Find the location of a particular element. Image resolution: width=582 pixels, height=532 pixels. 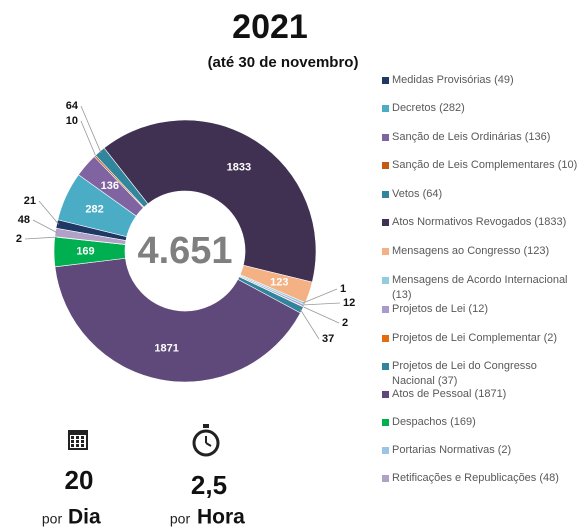

stat-unit: Dia is located at coordinates (84, 517).